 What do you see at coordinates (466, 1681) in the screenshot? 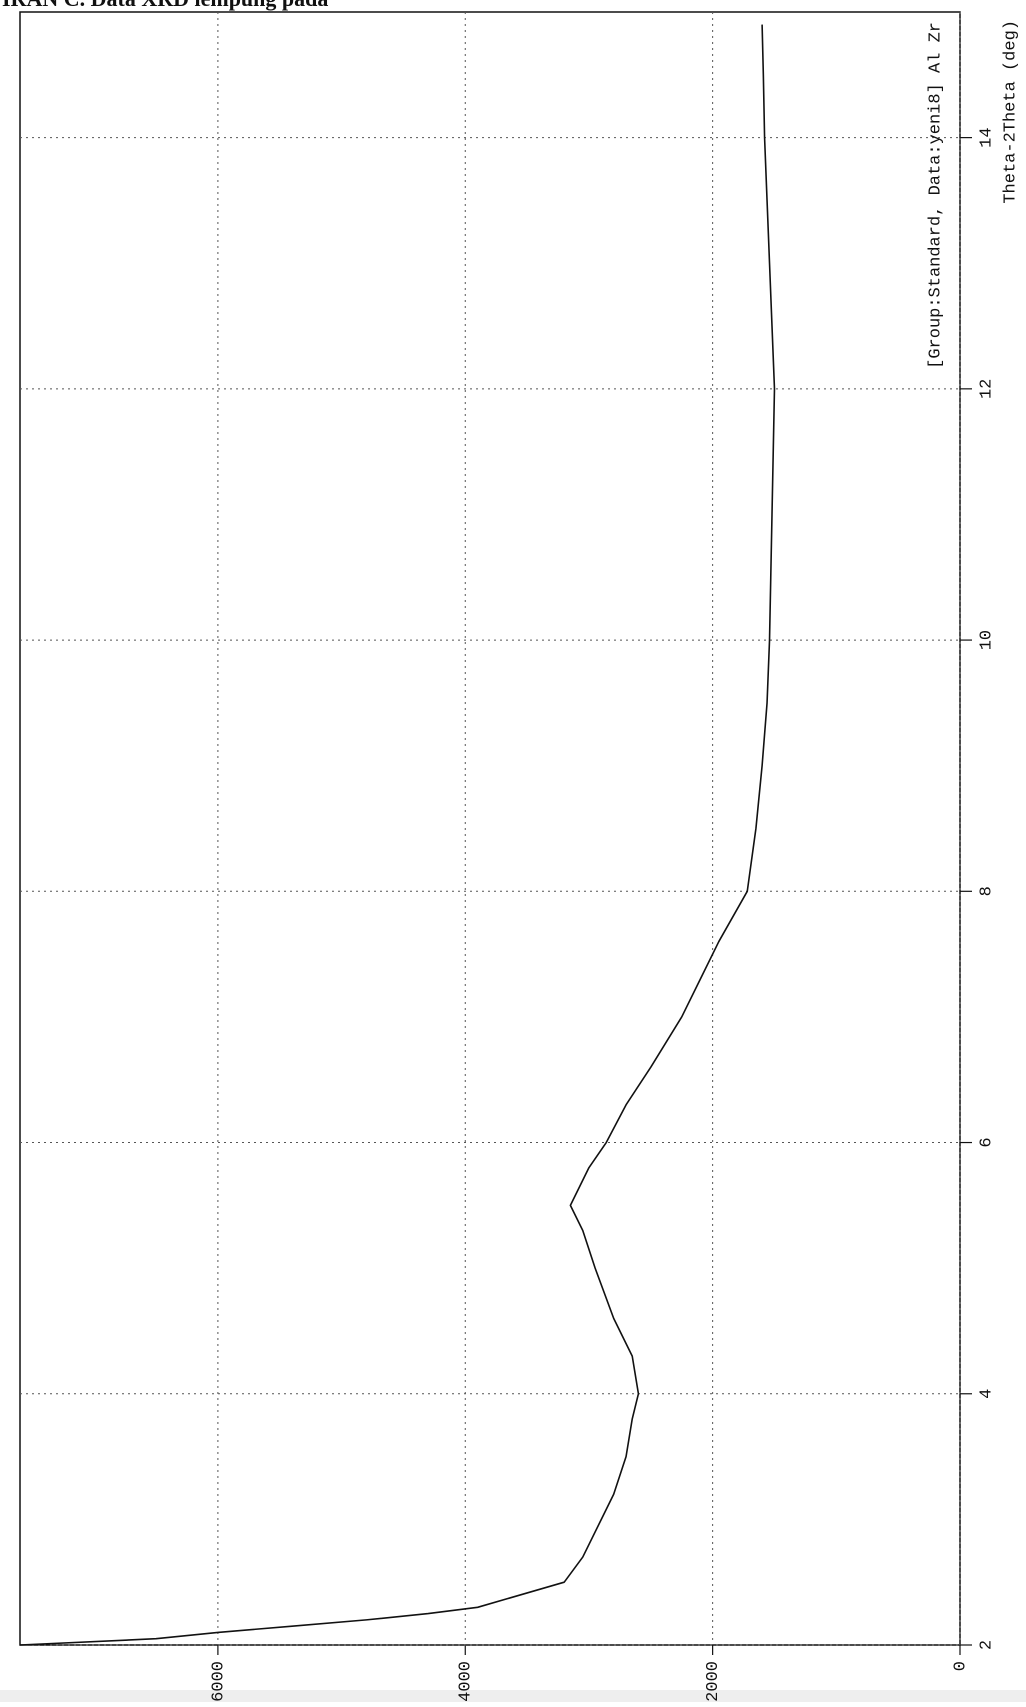
I see `y-tick-label: 4000` at bounding box center [466, 1681].